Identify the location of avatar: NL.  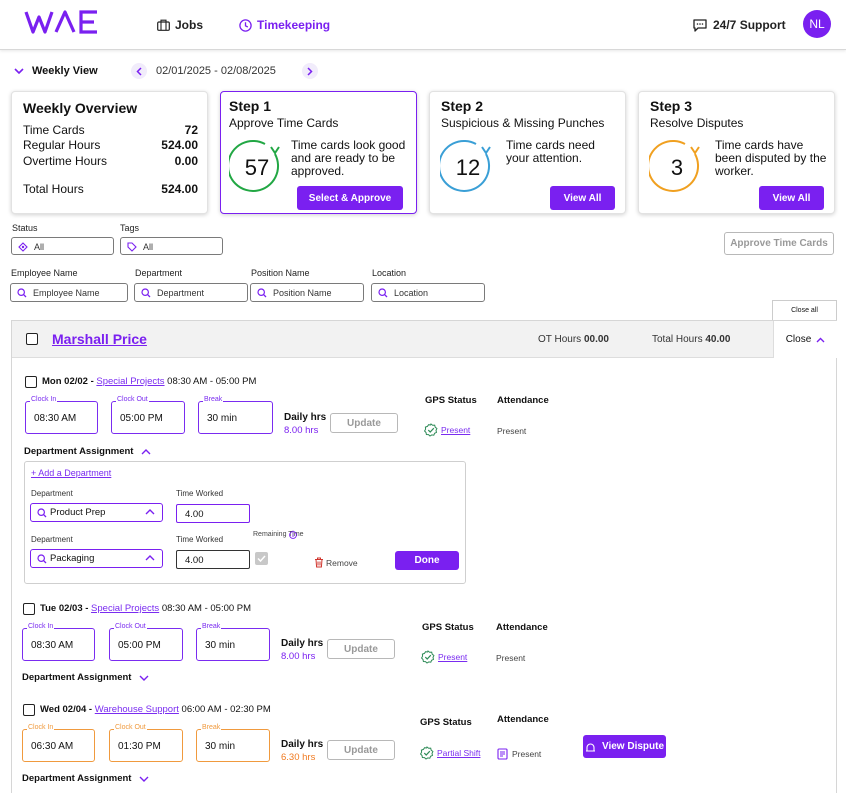
(817, 24).